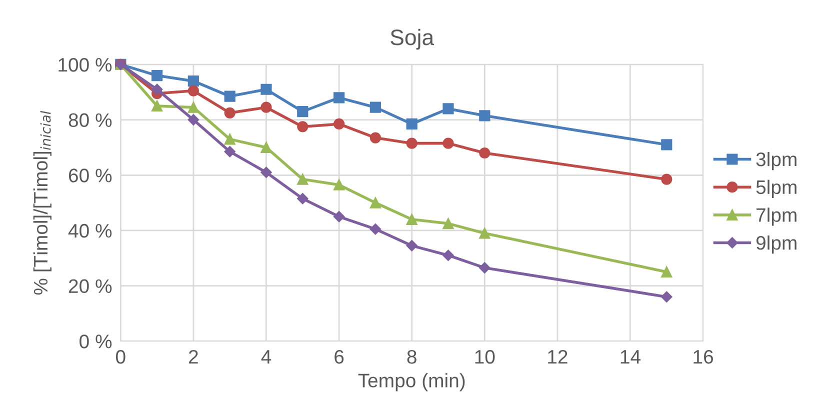  What do you see at coordinates (193, 357) in the screenshot?
I see `x-tick-label: 2` at bounding box center [193, 357].